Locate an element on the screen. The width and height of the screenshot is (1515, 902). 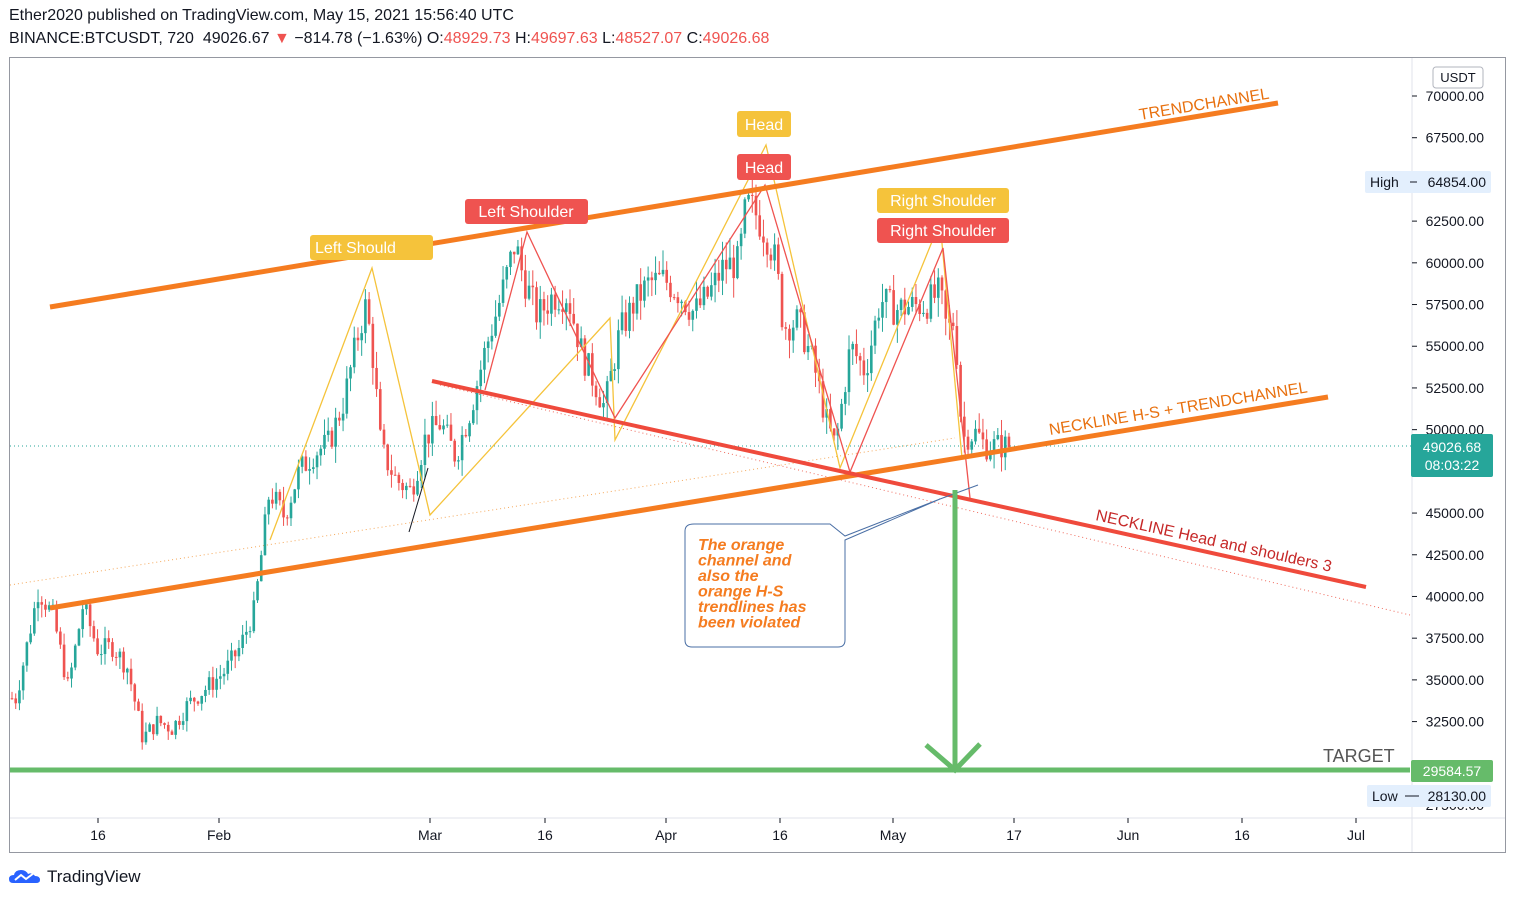
label-left-shoulder-yellow: Left Should is located at coordinates (371, 247).